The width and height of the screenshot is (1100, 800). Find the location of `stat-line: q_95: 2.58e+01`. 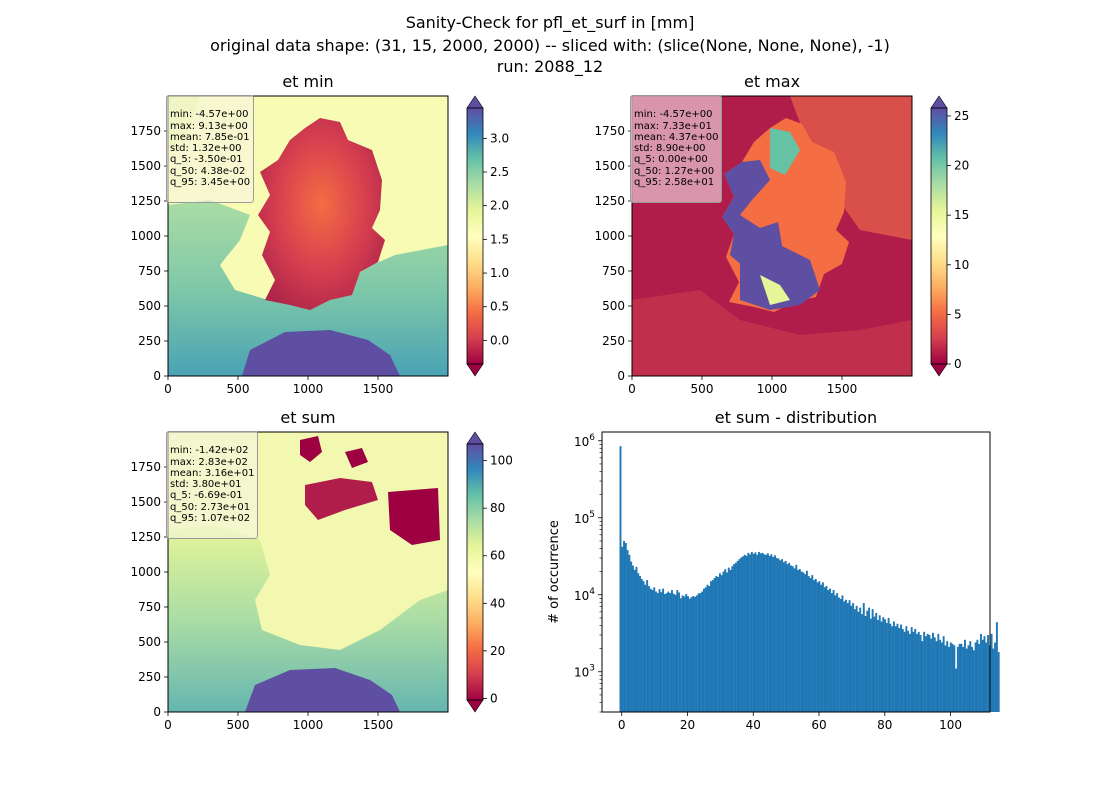

stat-line: q_95: 2.58e+01 is located at coordinates (674, 183).